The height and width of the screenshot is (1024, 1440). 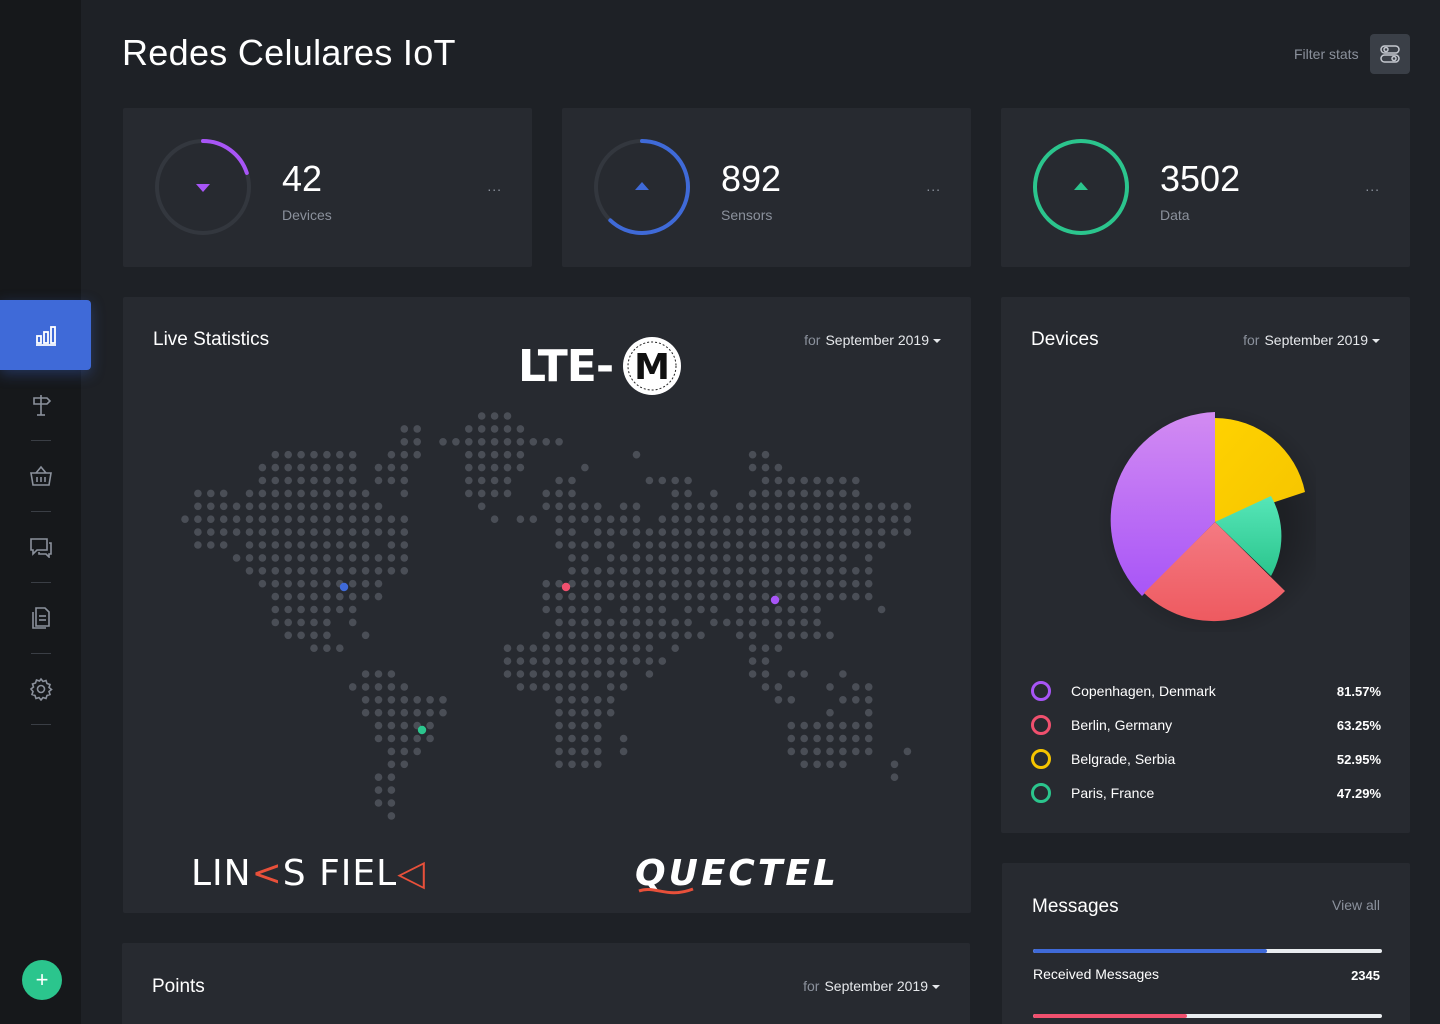 What do you see at coordinates (40, 547) in the screenshot?
I see `nav-item-messages` at bounding box center [40, 547].